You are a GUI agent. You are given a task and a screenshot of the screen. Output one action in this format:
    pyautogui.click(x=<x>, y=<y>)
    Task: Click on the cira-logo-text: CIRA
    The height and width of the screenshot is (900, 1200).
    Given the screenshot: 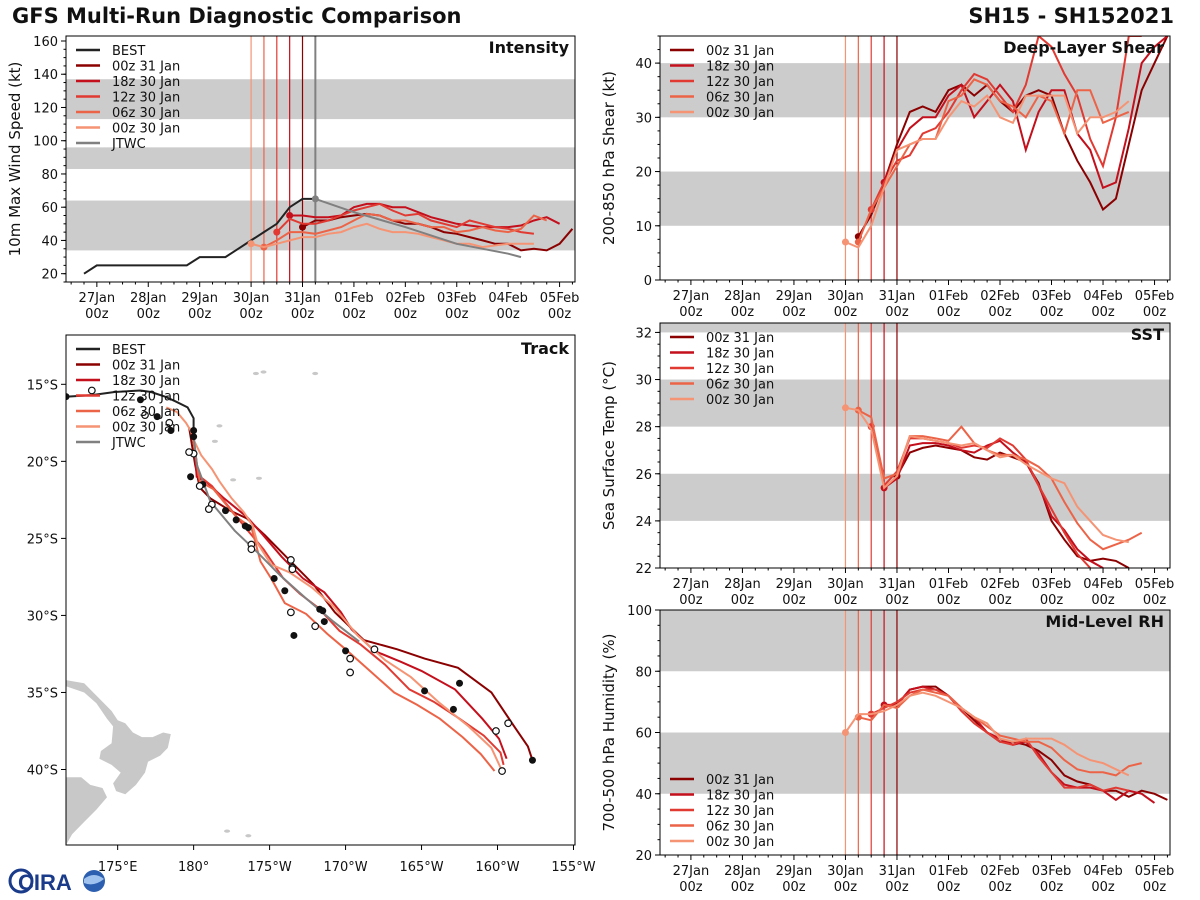 What is the action you would take?
    pyautogui.click(x=45, y=882)
    